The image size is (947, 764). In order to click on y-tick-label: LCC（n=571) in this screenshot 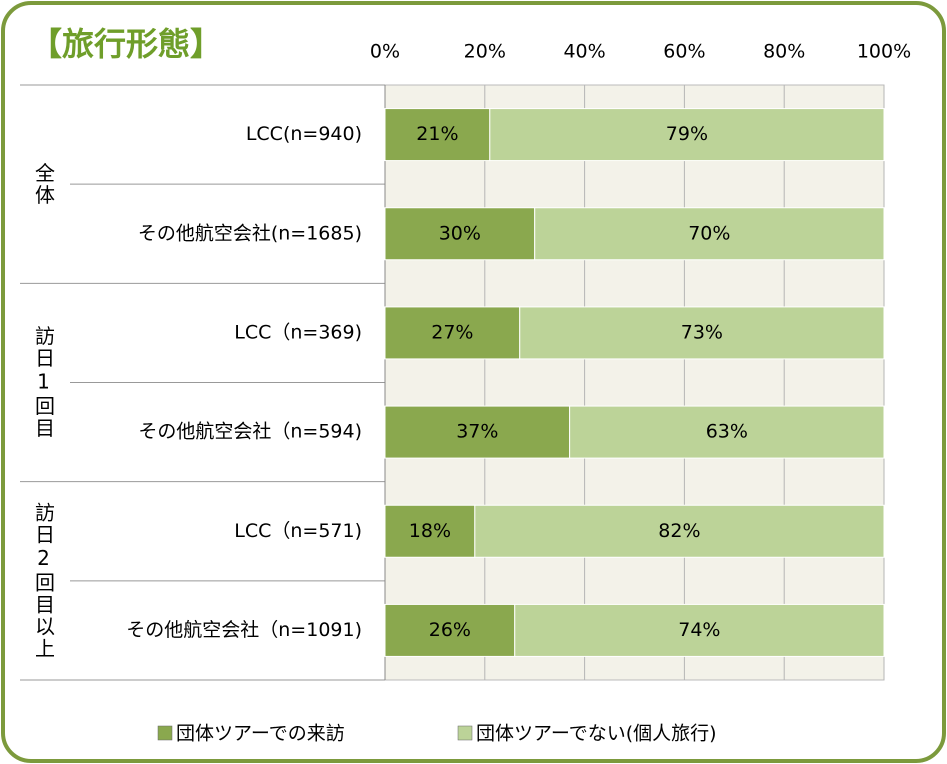, I will do `click(298, 531)`.